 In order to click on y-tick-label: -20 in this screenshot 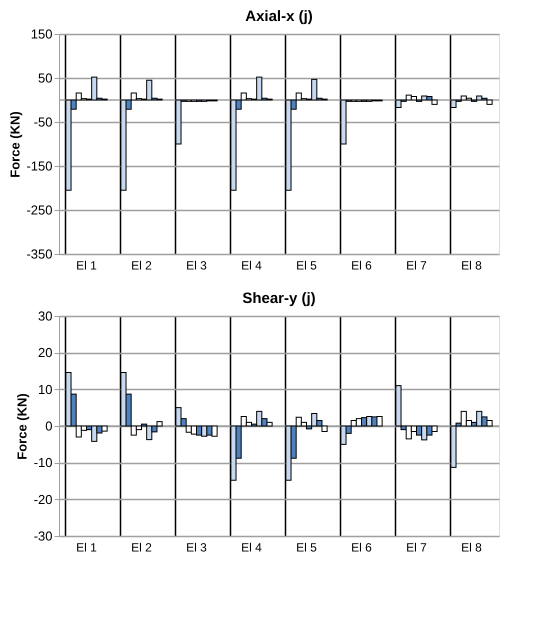, I will do `click(43, 499)`.